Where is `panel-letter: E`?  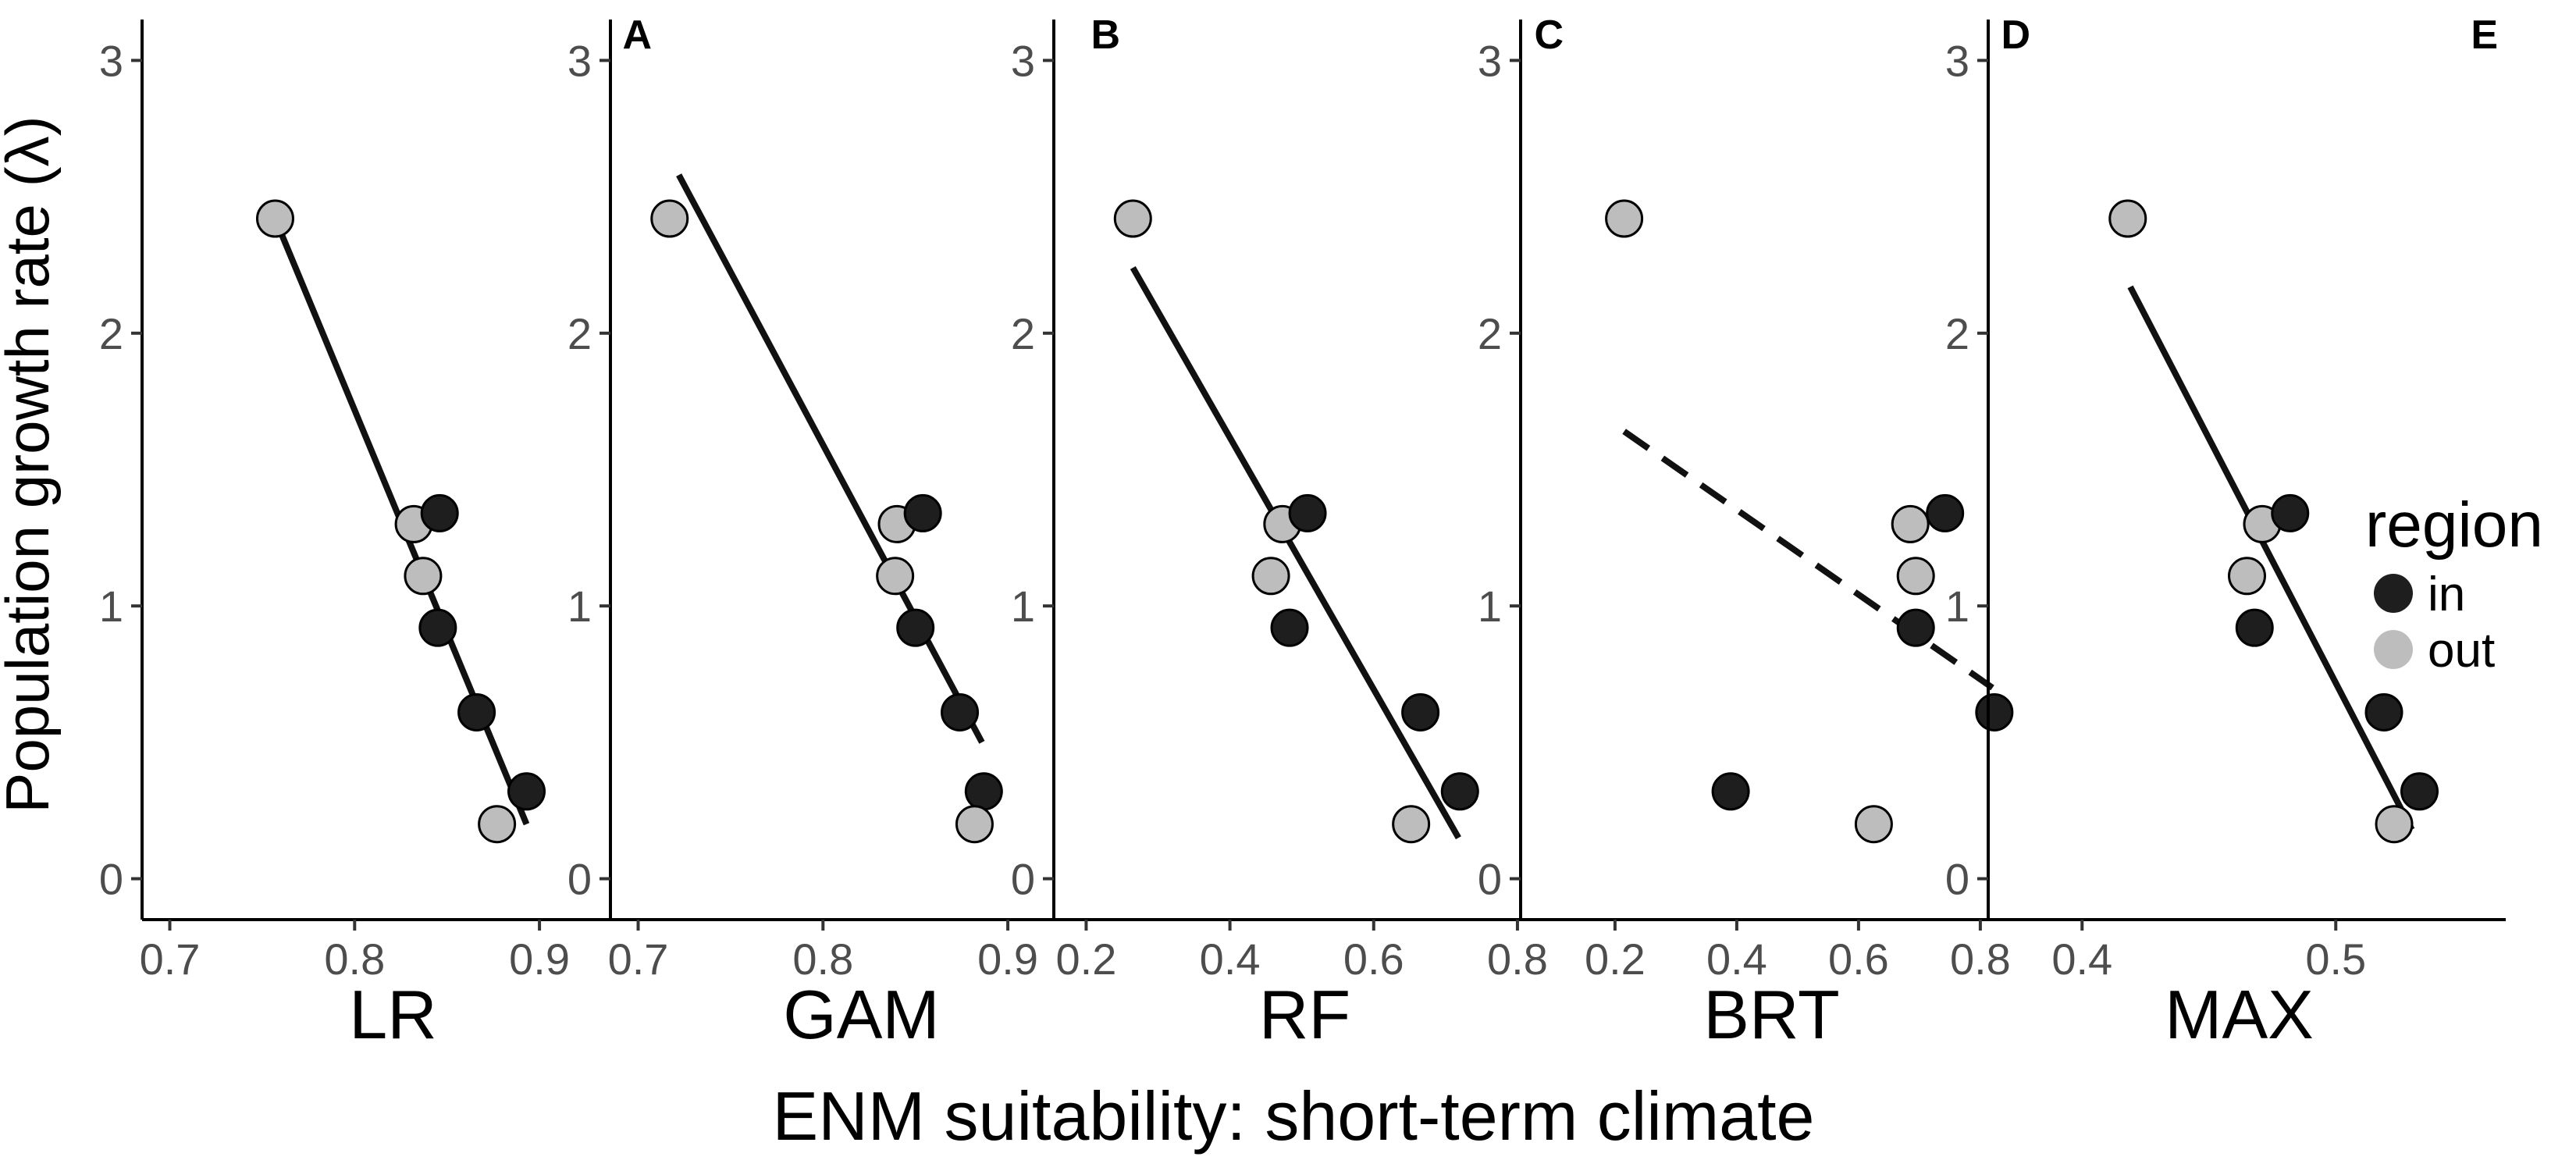 panel-letter: E is located at coordinates (2484, 35).